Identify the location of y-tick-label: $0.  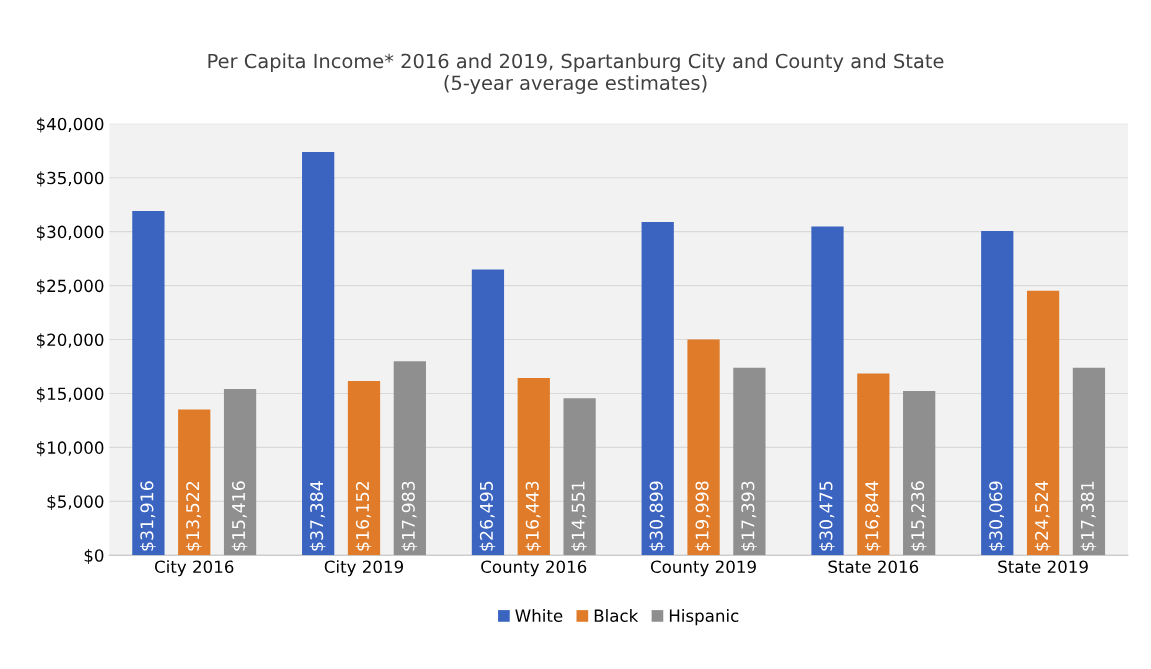
(94, 556).